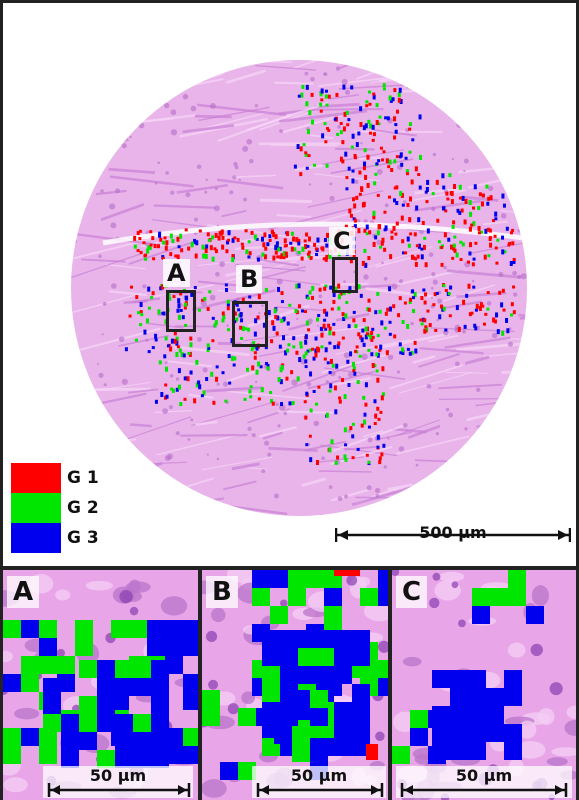  I want to click on zoom-panel-label-a: A, so click(23, 592).